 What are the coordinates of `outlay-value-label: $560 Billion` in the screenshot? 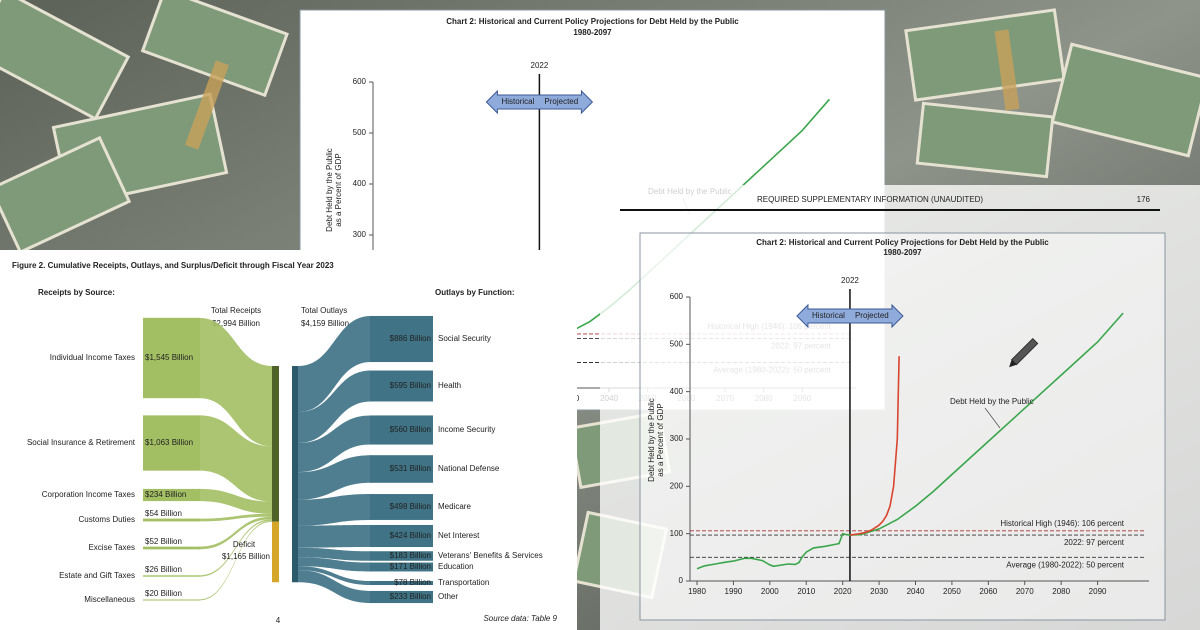 It's located at (410, 429).